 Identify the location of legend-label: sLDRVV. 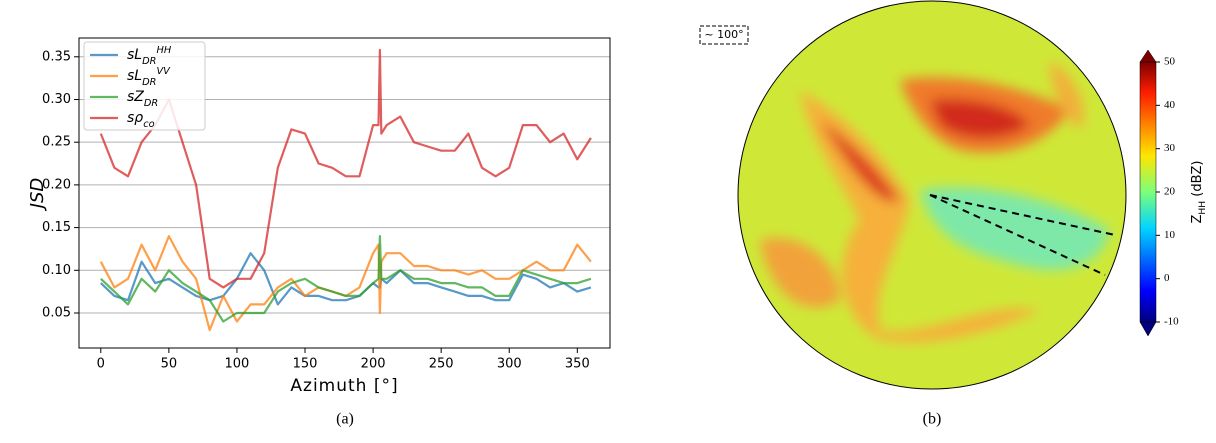
(149, 77).